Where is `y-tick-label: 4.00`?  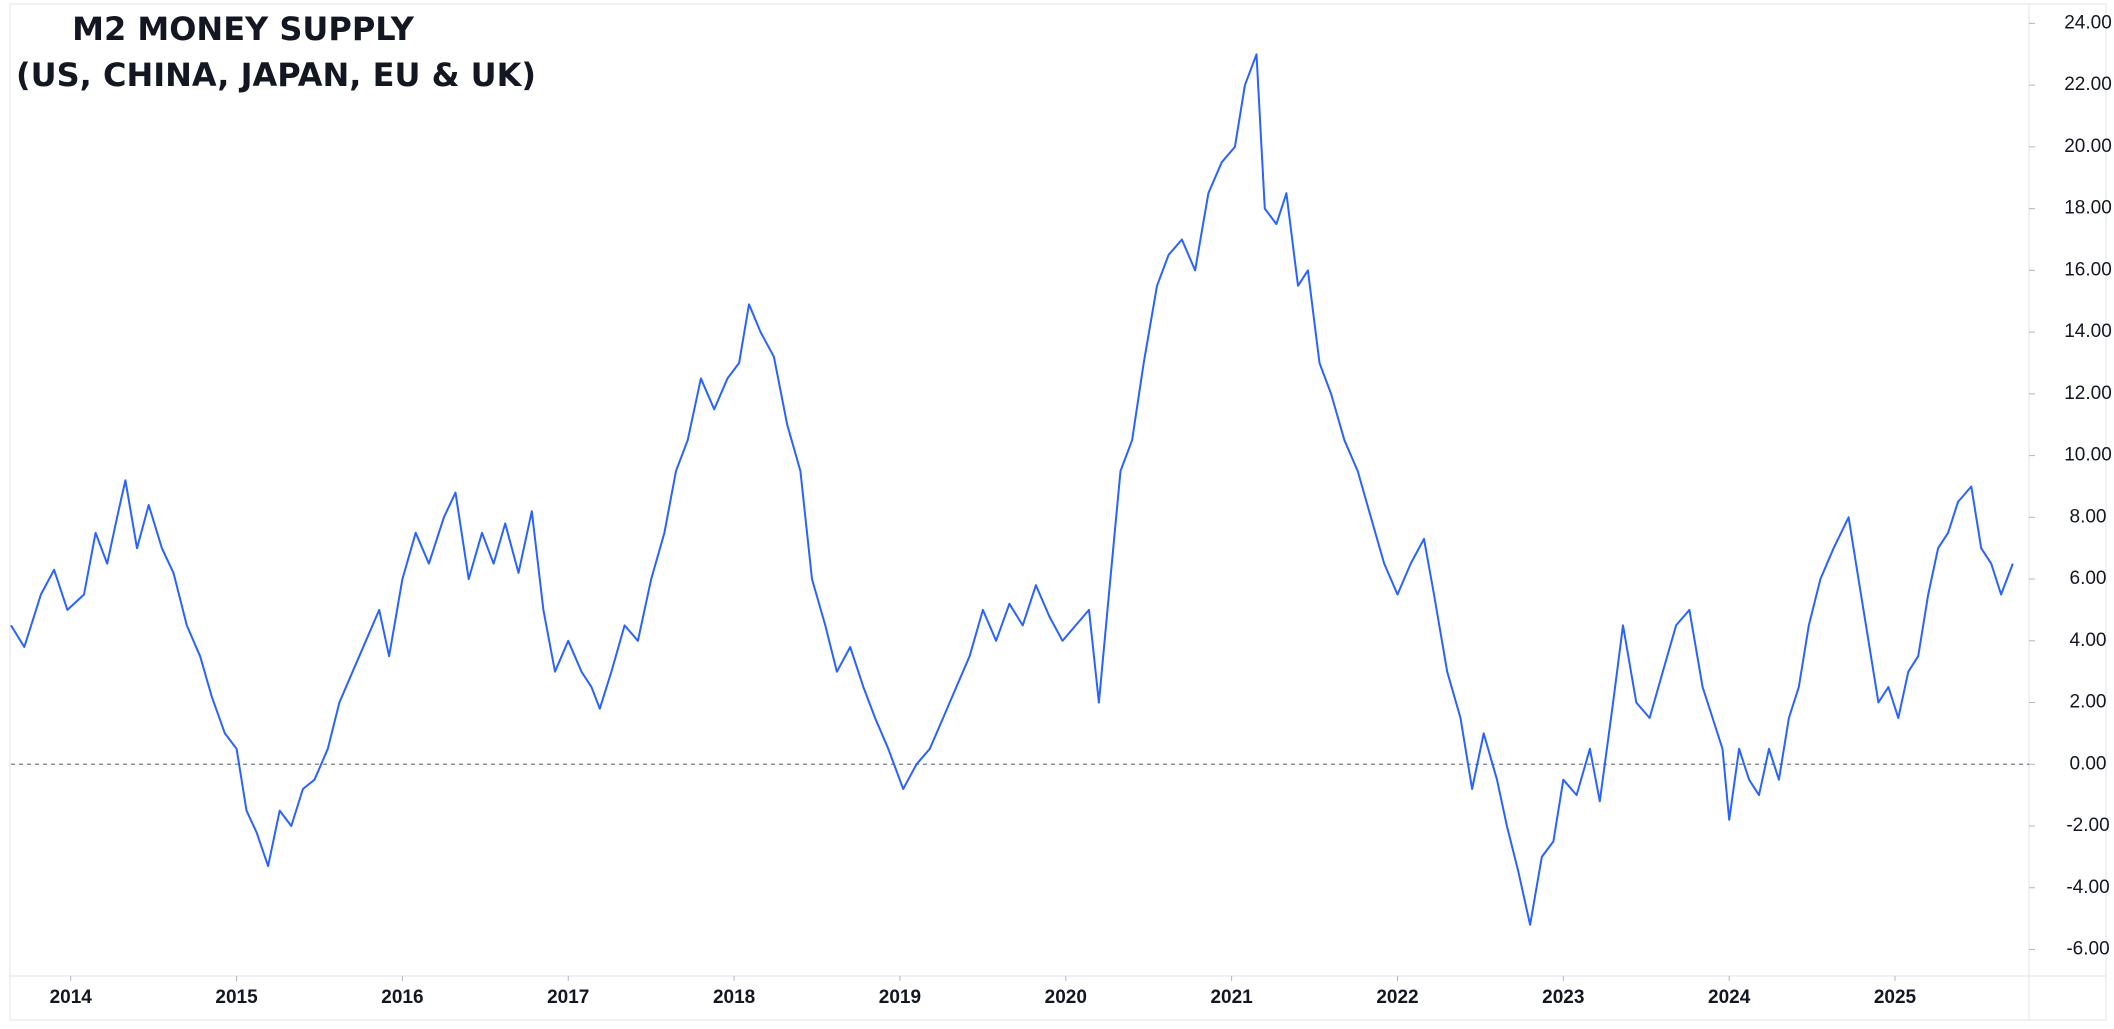 y-tick-label: 4.00 is located at coordinates (2088, 640).